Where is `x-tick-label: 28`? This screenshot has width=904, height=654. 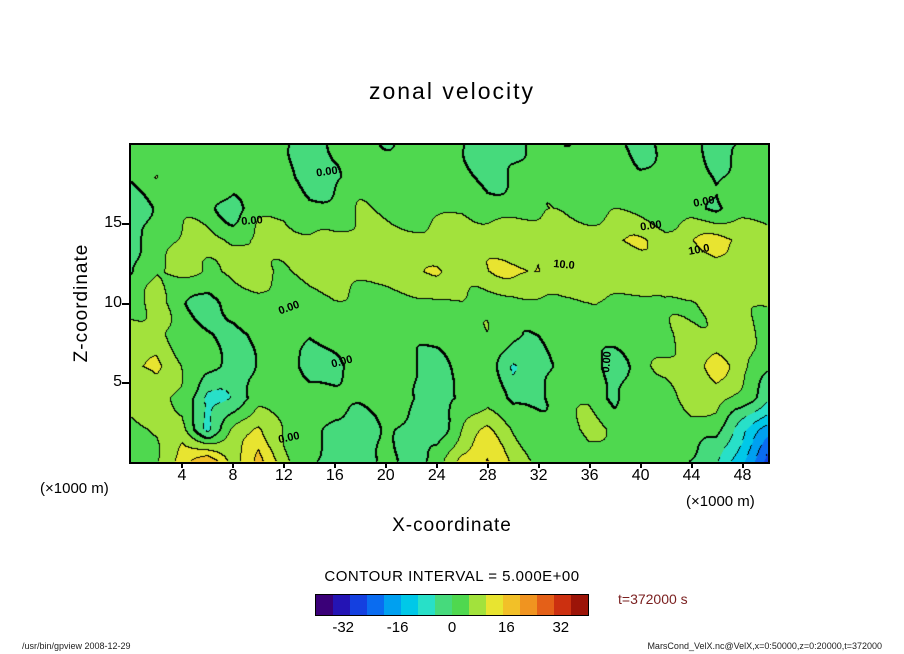 x-tick-label: 28 is located at coordinates (487, 475).